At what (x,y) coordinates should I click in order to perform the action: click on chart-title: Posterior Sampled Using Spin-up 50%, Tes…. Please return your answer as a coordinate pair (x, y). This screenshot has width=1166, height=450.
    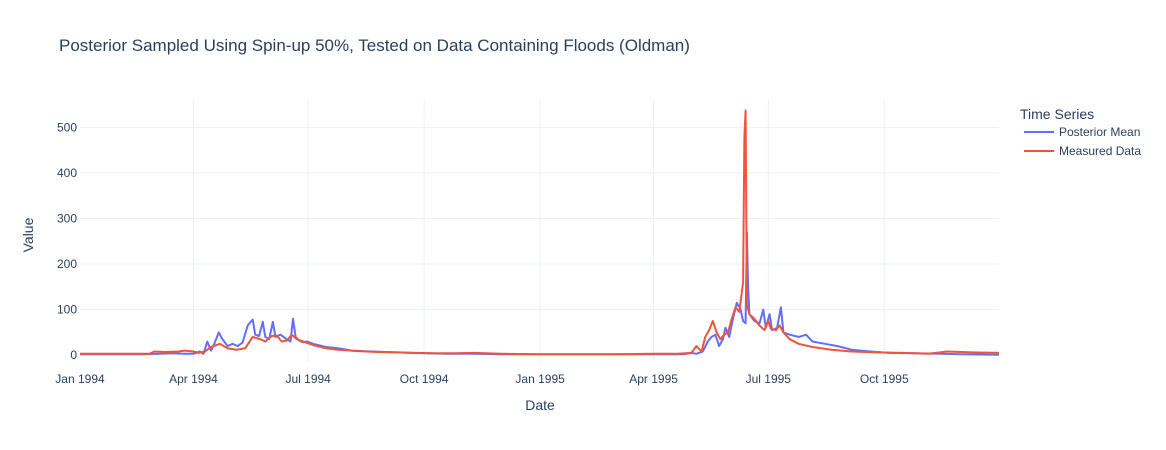
    Looking at the image, I should click on (374, 45).